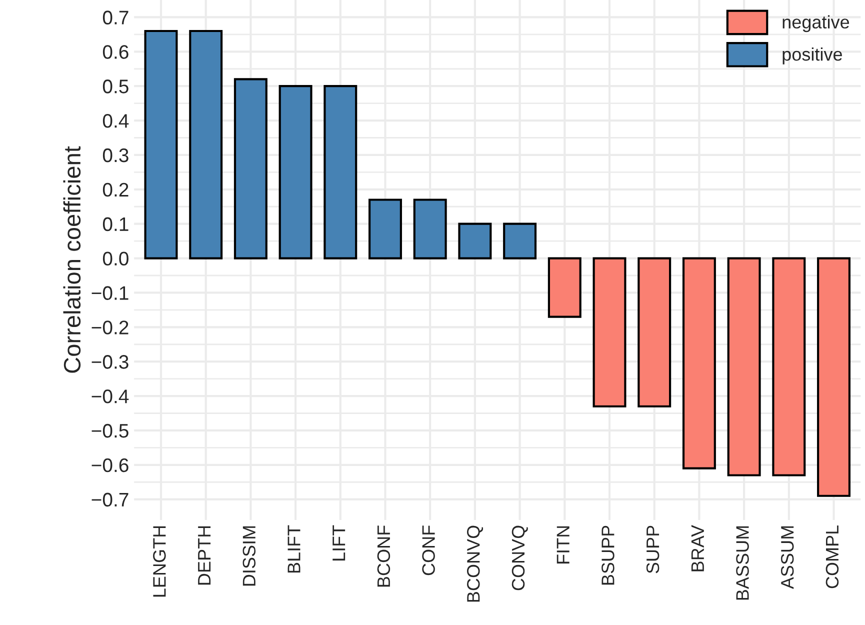 The height and width of the screenshot is (625, 865). Describe the element at coordinates (110, 499) in the screenshot. I see `y-tick-label: −0.7` at that location.